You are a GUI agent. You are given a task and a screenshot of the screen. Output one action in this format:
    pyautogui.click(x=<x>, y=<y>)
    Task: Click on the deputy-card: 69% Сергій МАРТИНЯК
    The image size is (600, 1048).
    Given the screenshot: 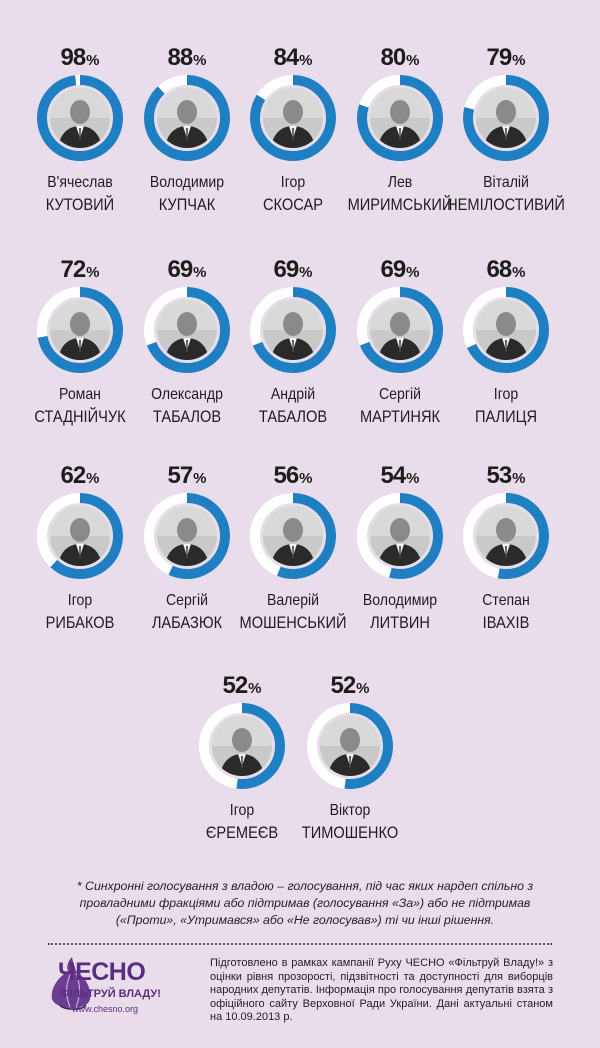 What is the action you would take?
    pyautogui.click(x=400, y=343)
    